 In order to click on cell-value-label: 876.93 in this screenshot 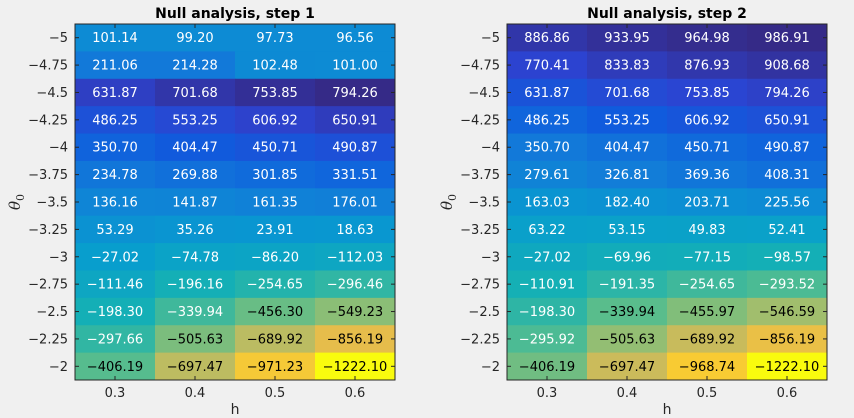, I will do `click(707, 66)`.